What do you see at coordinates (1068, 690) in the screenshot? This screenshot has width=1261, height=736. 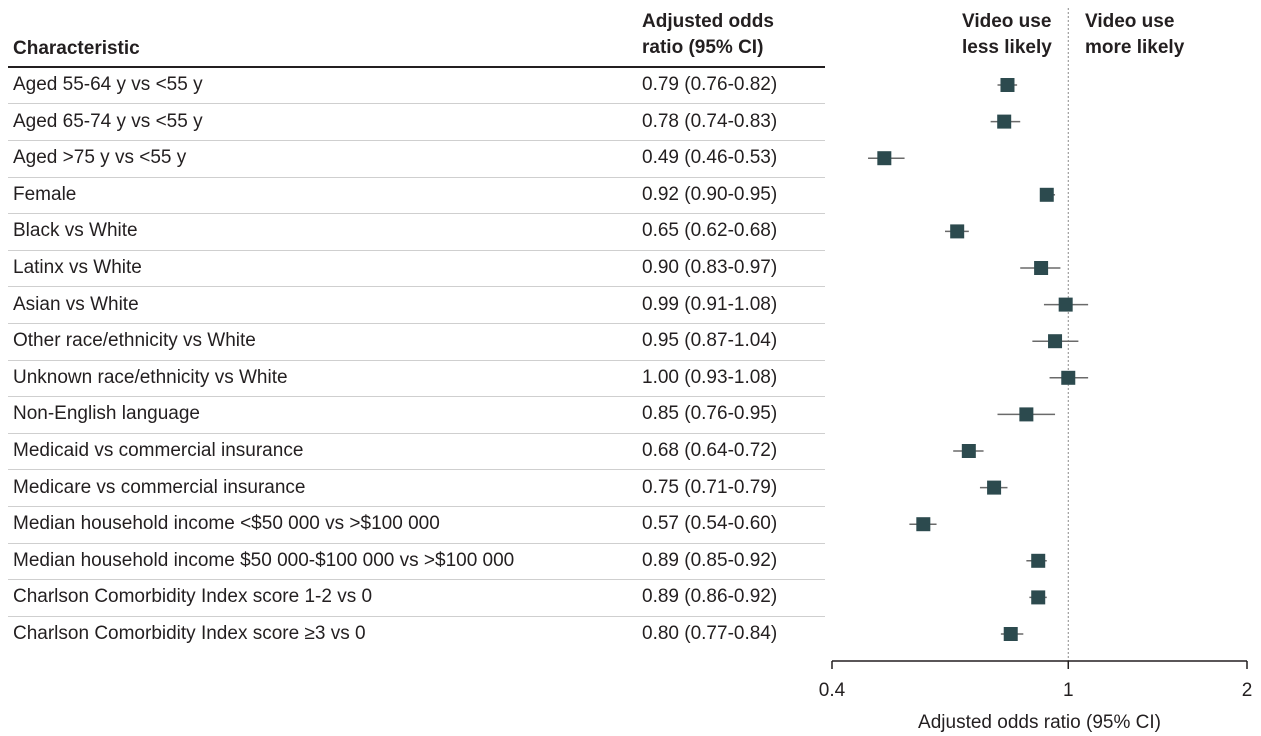 I see `x-tick-label: 1` at bounding box center [1068, 690].